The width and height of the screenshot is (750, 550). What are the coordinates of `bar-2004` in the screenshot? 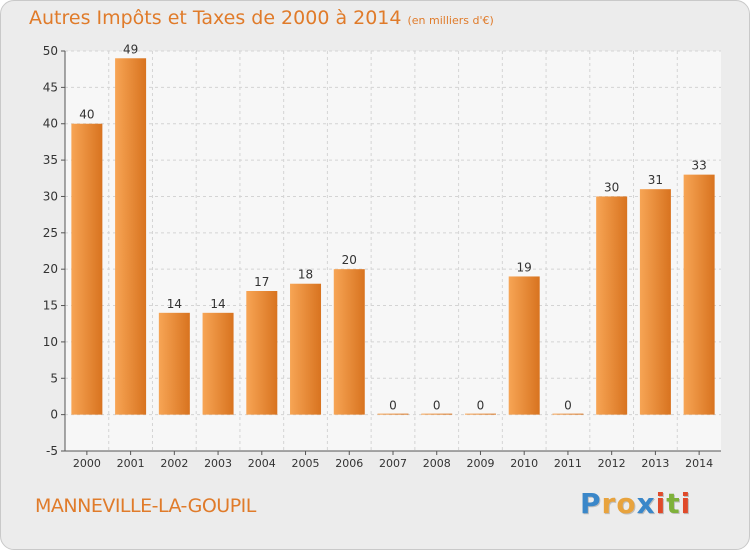 It's located at (262, 353).